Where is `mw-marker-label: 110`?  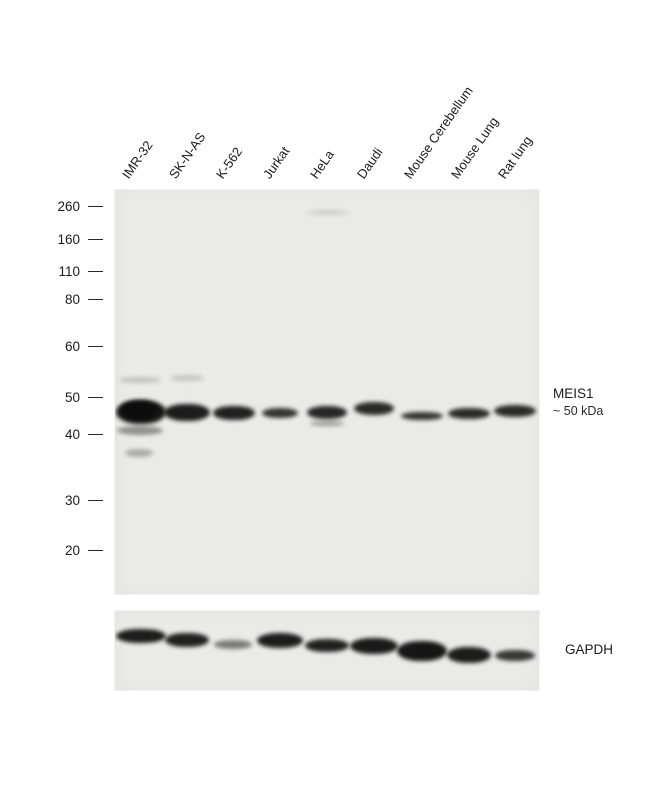
mw-marker-label: 110 is located at coordinates (69, 271).